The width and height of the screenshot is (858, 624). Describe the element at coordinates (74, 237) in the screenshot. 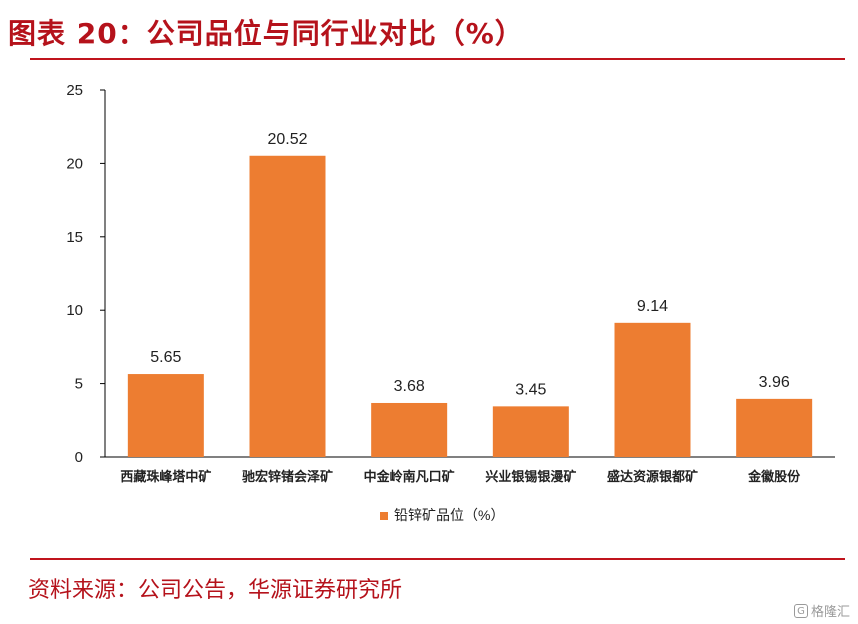

I see `y-tick-label: 15` at that location.